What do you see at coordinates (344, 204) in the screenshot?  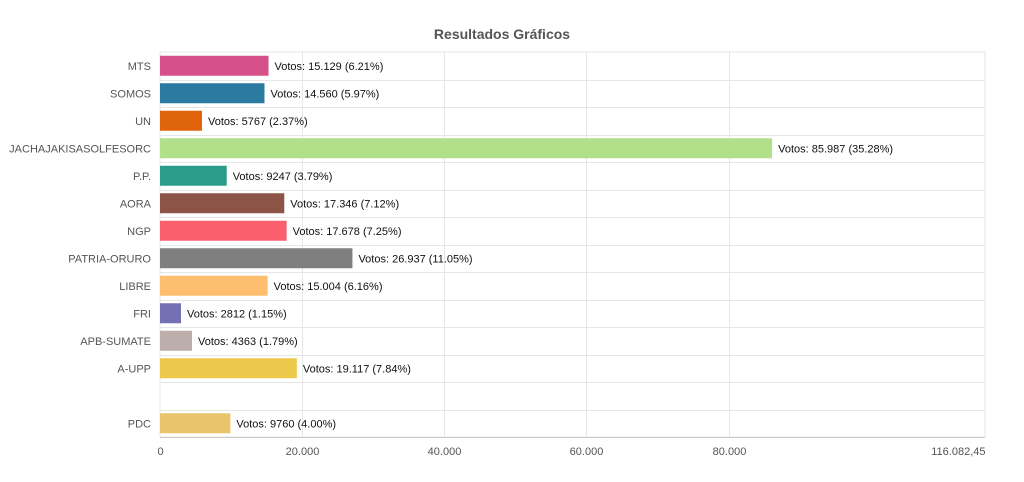 I see `data-label: Votos: 17.346 (7.12%)` at bounding box center [344, 204].